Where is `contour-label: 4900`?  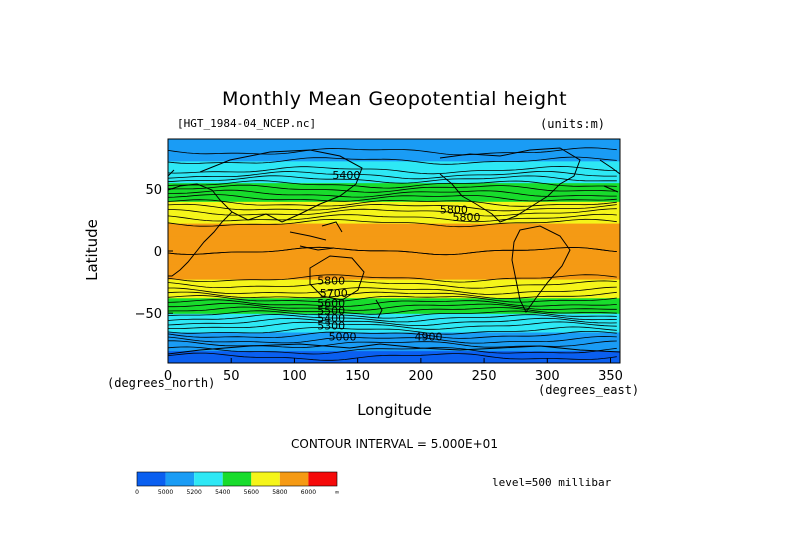 contour-label: 4900 is located at coordinates (429, 337).